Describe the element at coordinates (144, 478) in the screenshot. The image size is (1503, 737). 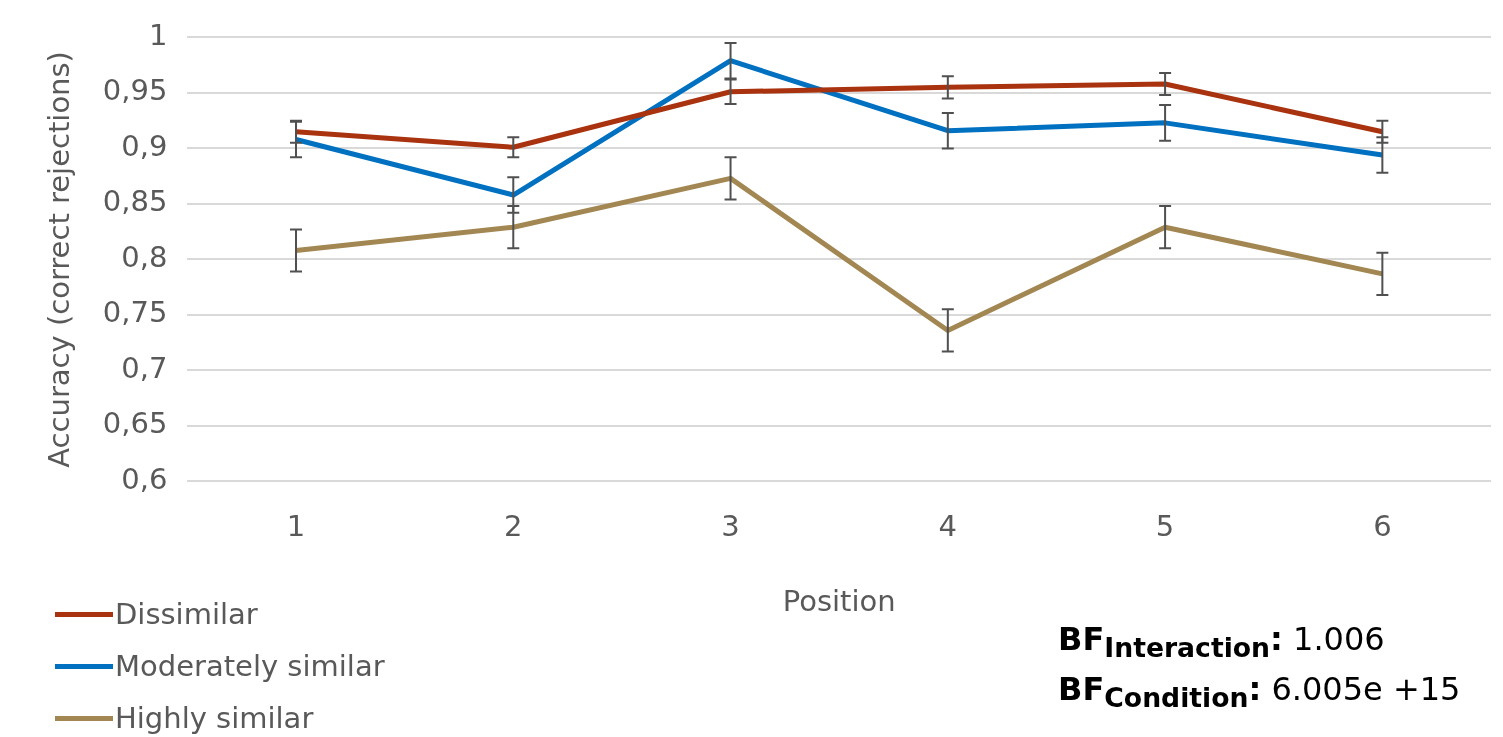
I see `y-tick-label: 0,6` at that location.